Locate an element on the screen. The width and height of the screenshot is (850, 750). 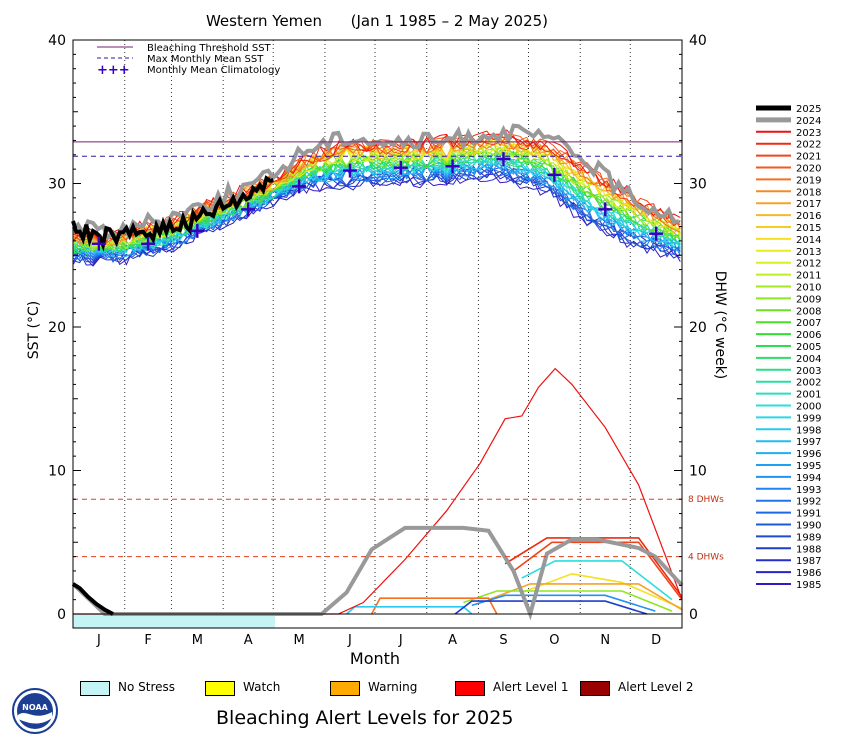
year-legend-label-2010: 2010 is located at coordinates (808, 288).